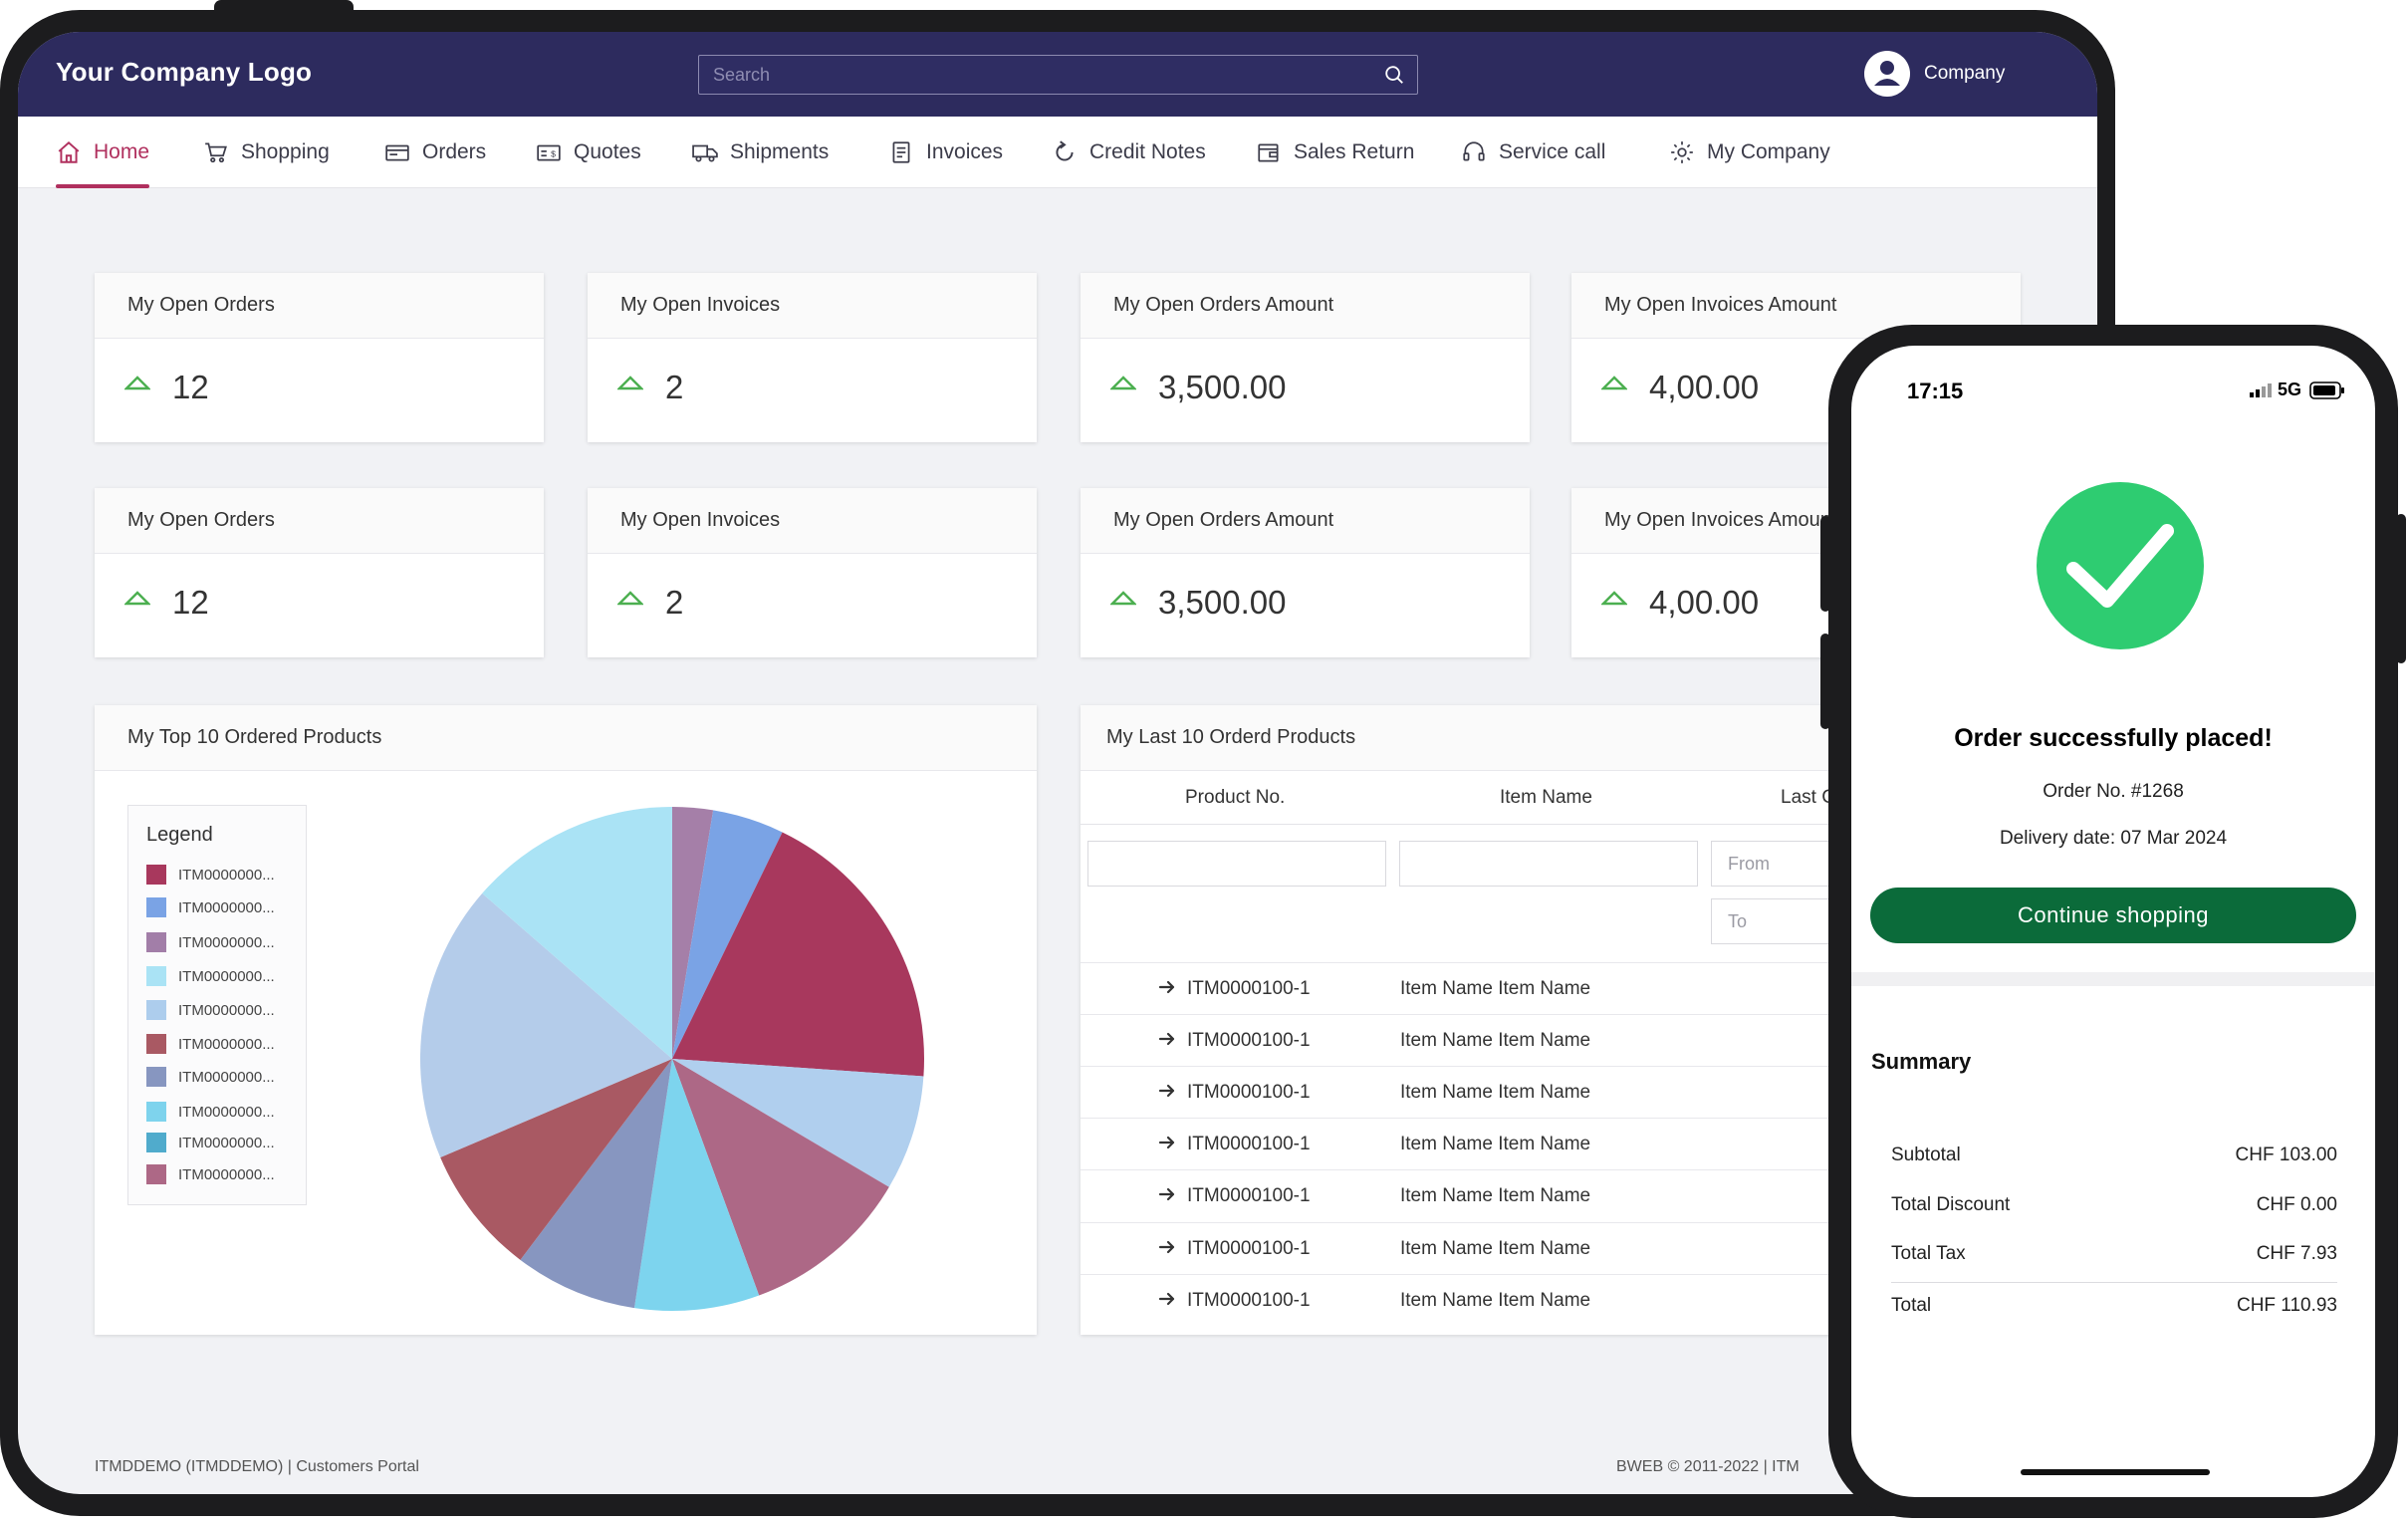 Image resolution: width=2408 pixels, height=1526 pixels. Describe the element at coordinates (103, 152) in the screenshot. I see `nav-home: Home` at that location.